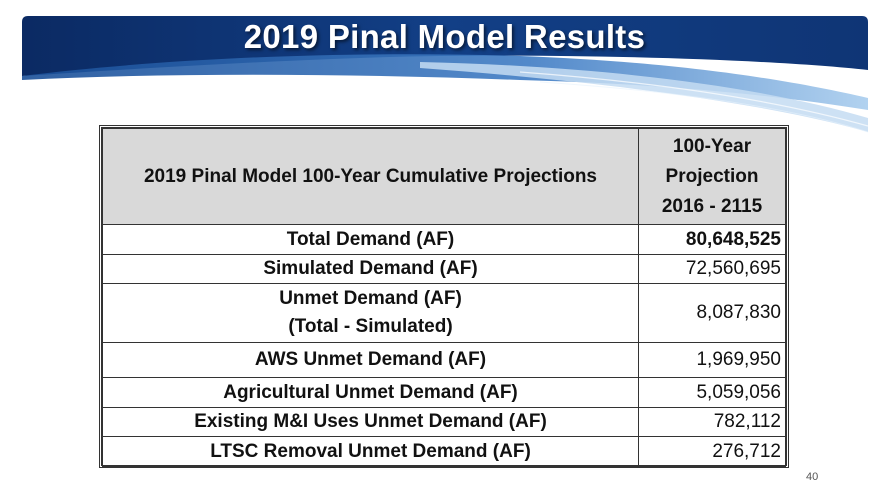  Describe the element at coordinates (370, 239) in the screenshot. I see `row-label: Total Demand (AF)` at that location.